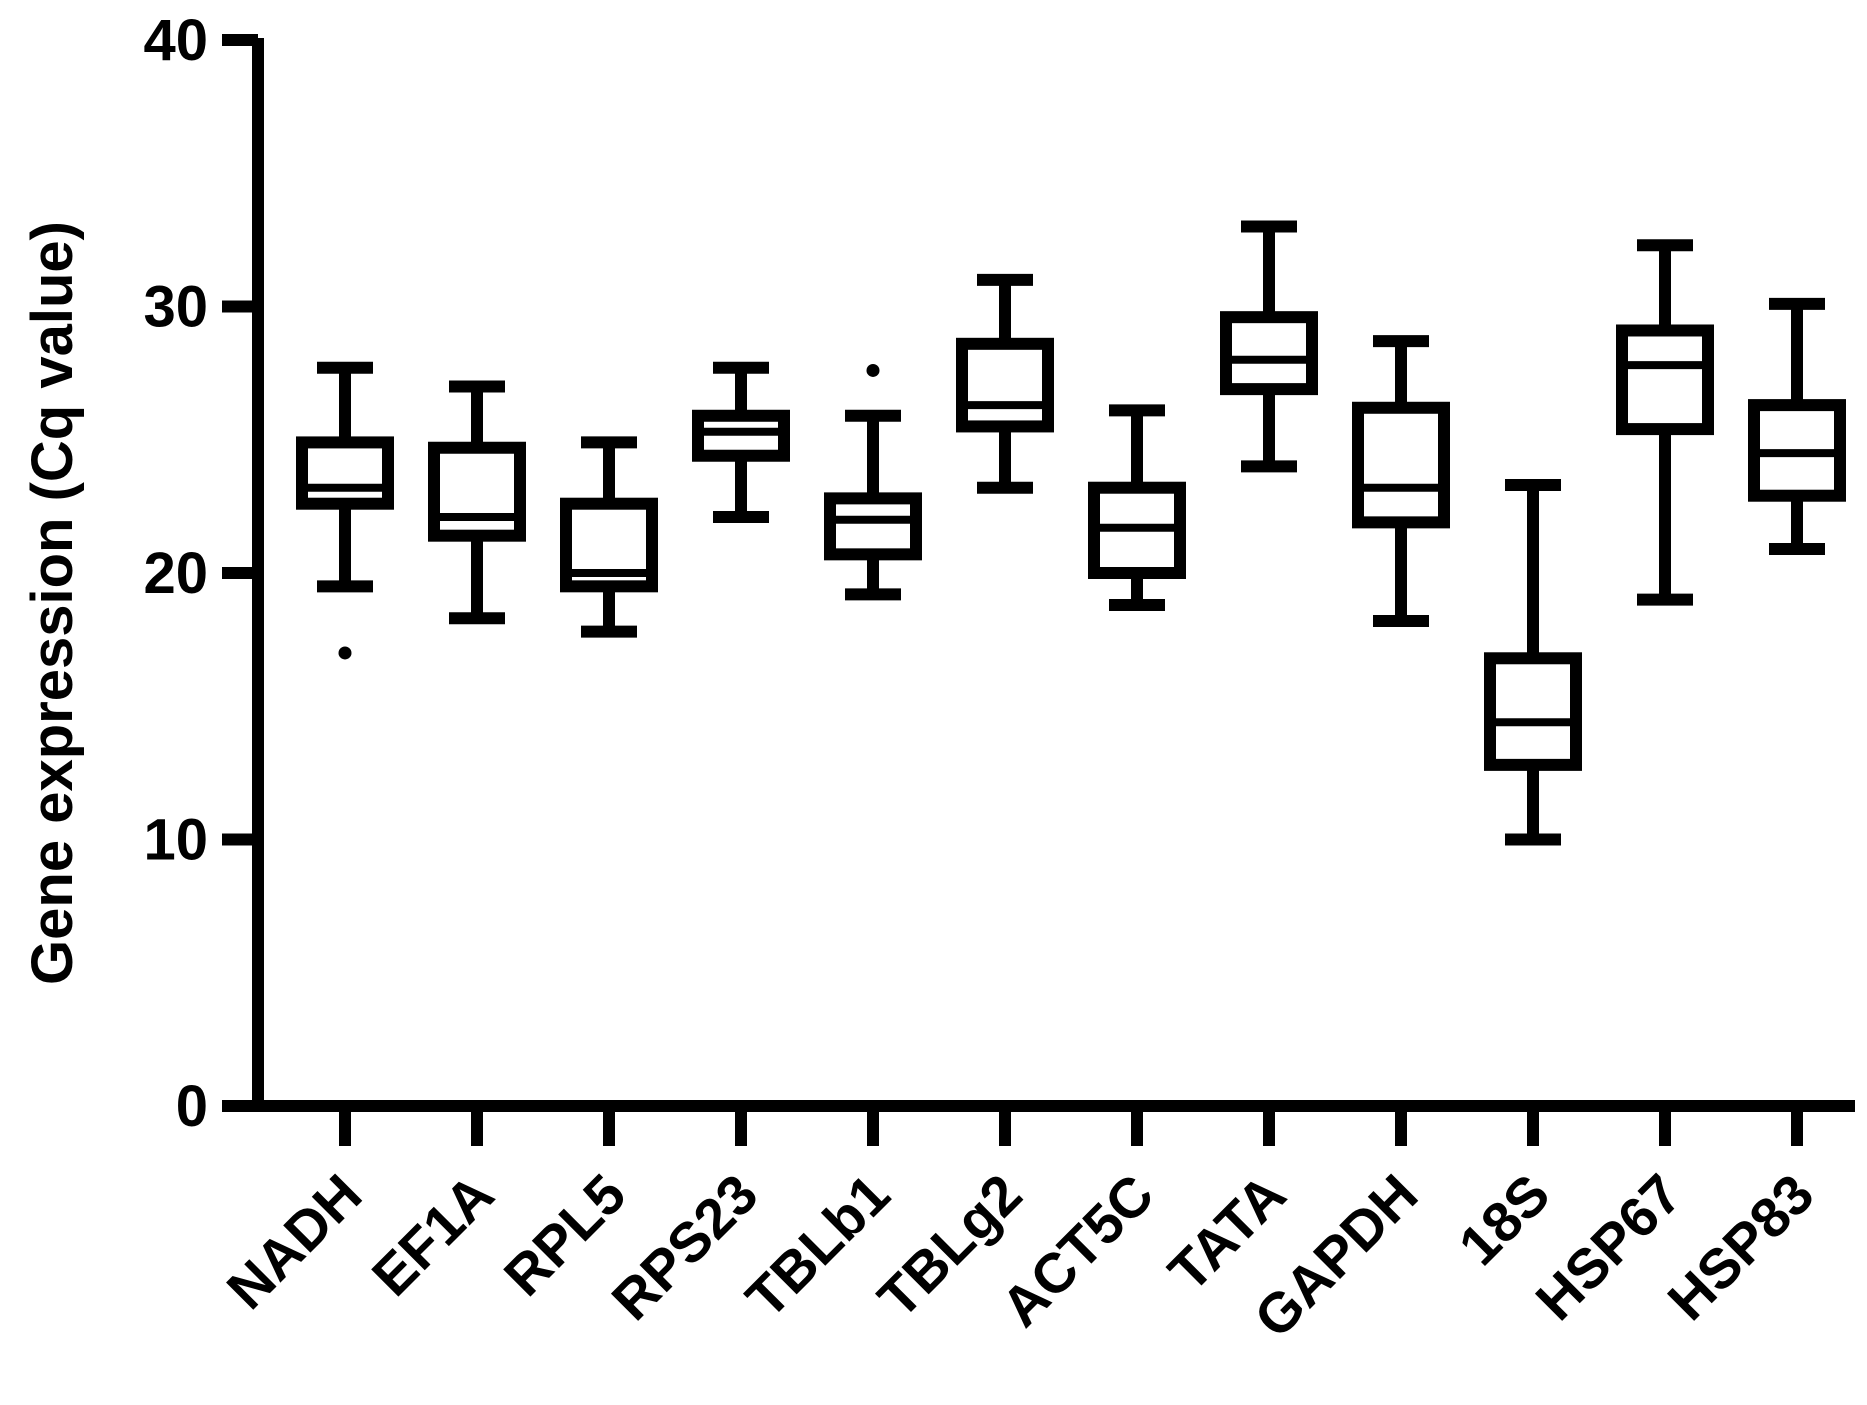  What do you see at coordinates (175, 840) in the screenshot?
I see `y-tick-label-10: 10` at bounding box center [175, 840].